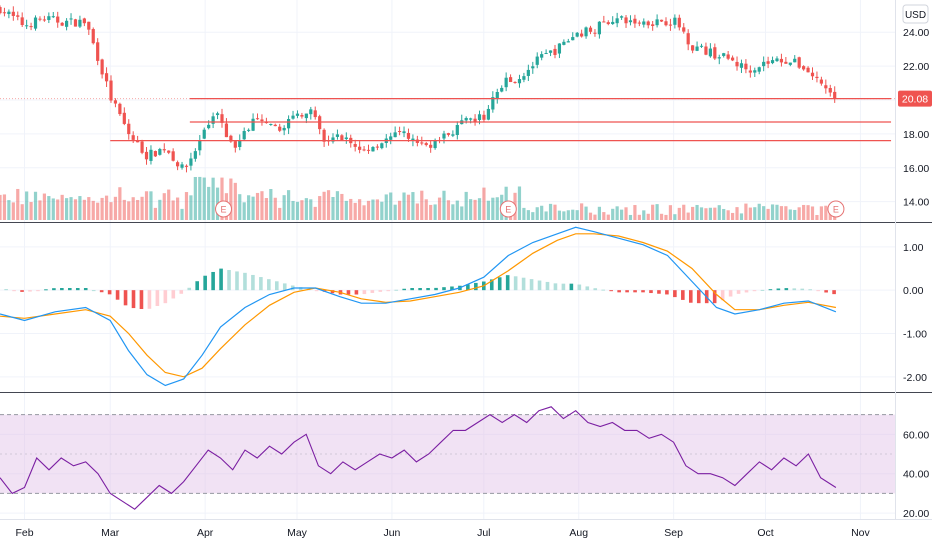  I want to click on currency-label: USD, so click(915, 15).